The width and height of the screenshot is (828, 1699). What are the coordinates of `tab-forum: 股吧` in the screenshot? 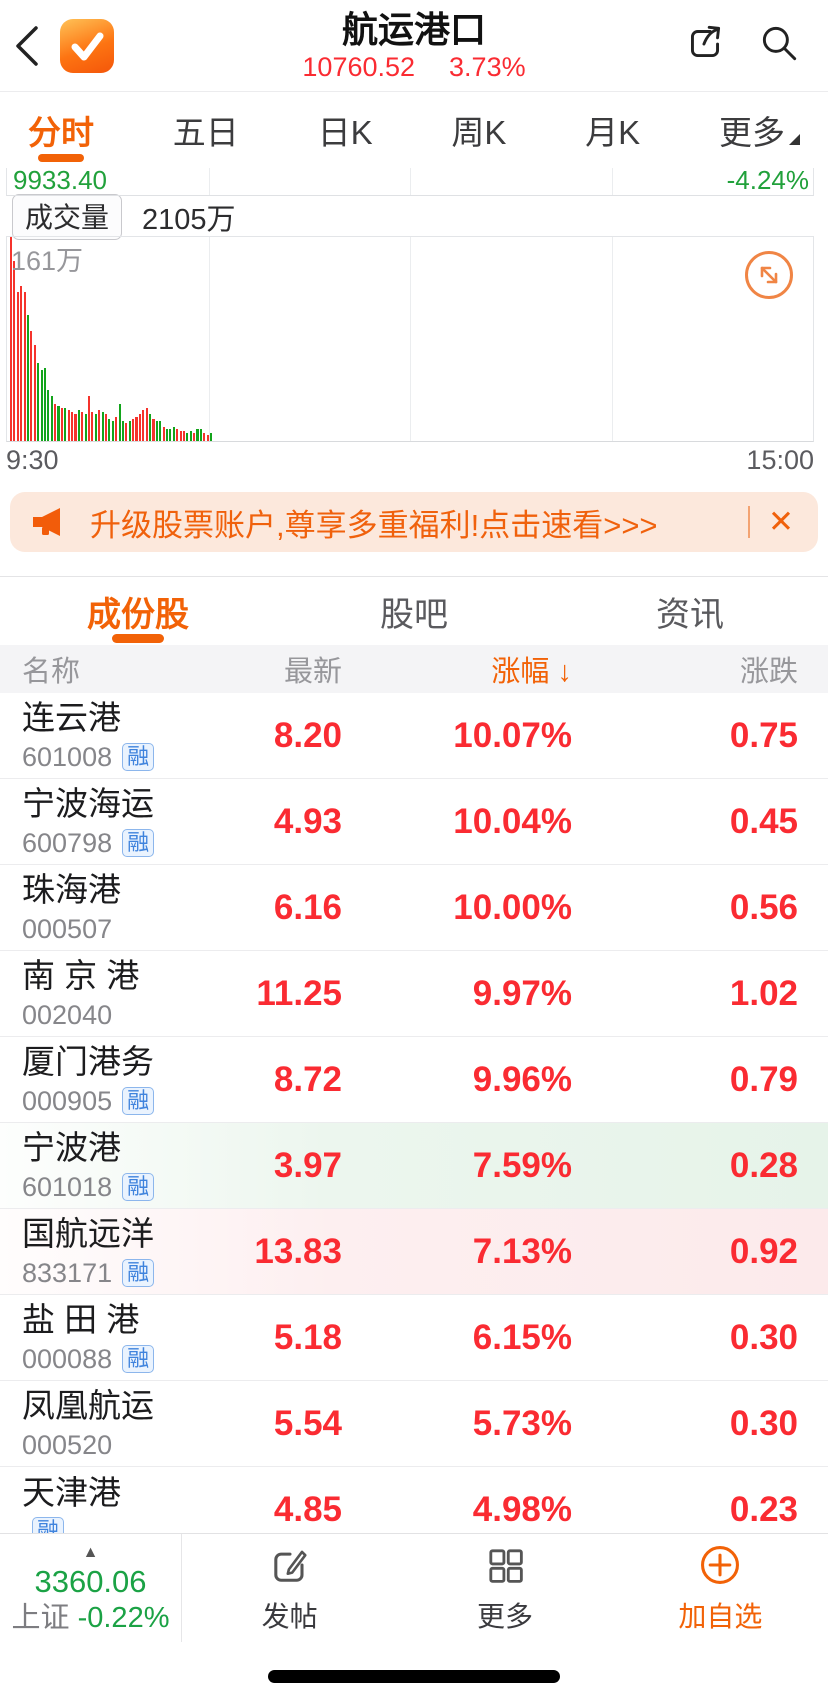 It's located at (414, 614).